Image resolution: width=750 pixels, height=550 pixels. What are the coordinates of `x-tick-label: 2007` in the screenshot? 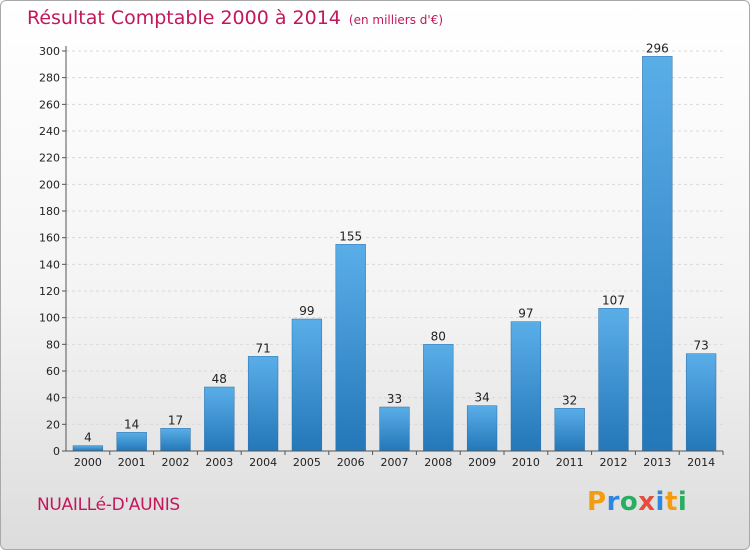 It's located at (395, 462).